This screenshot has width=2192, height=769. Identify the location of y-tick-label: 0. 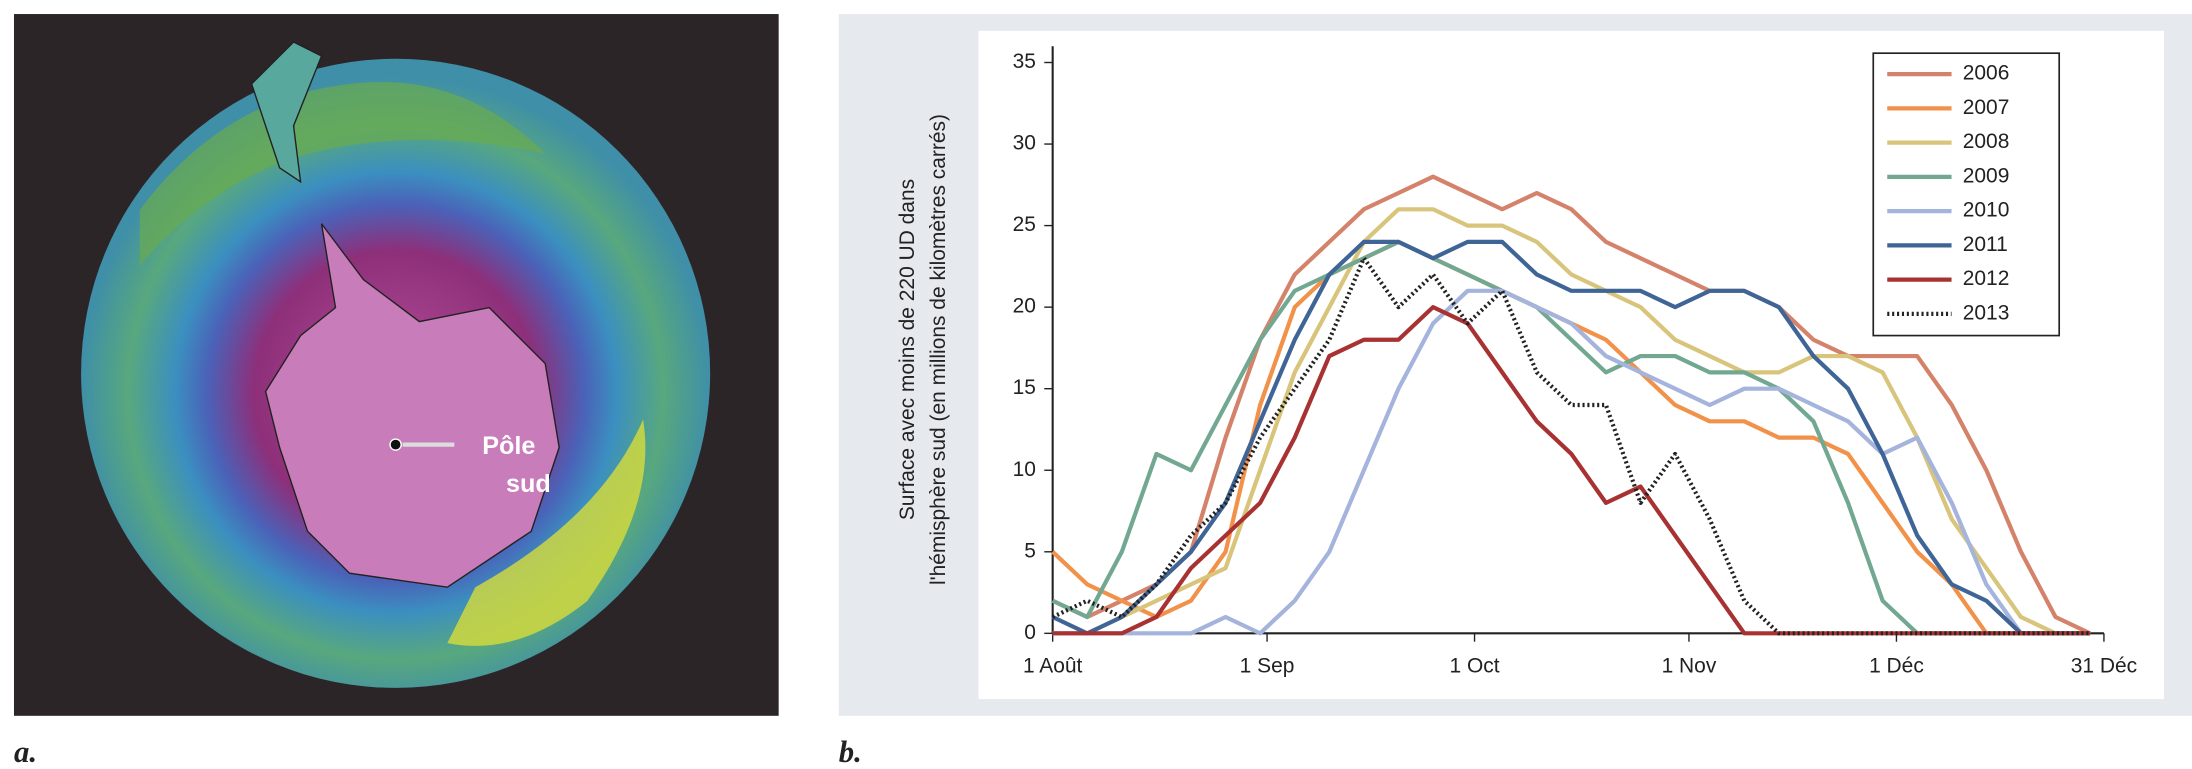
(1030, 632).